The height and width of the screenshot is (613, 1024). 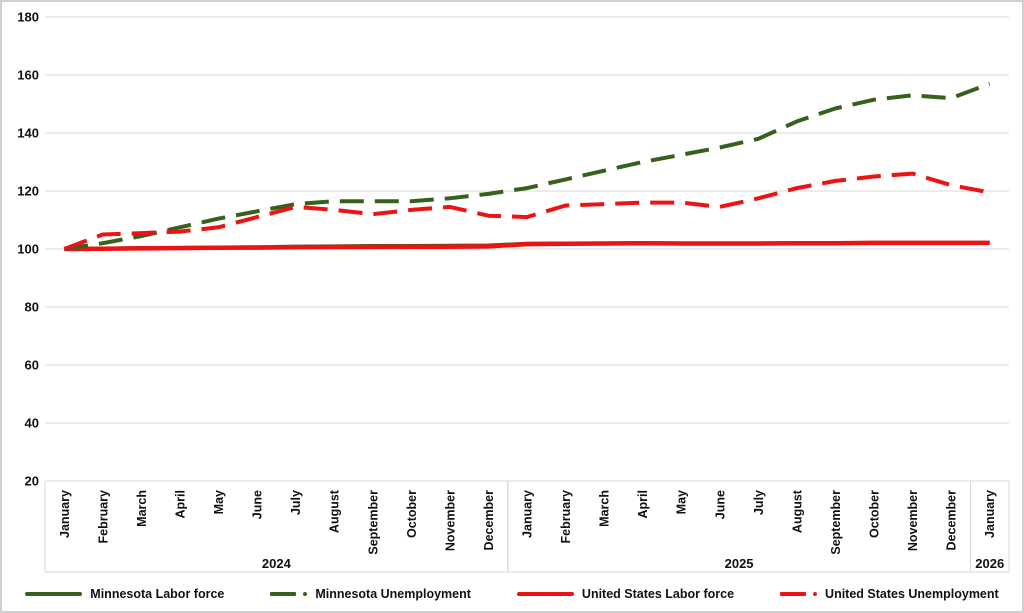 I want to click on y-tick-label: 40, so click(x=32, y=423).